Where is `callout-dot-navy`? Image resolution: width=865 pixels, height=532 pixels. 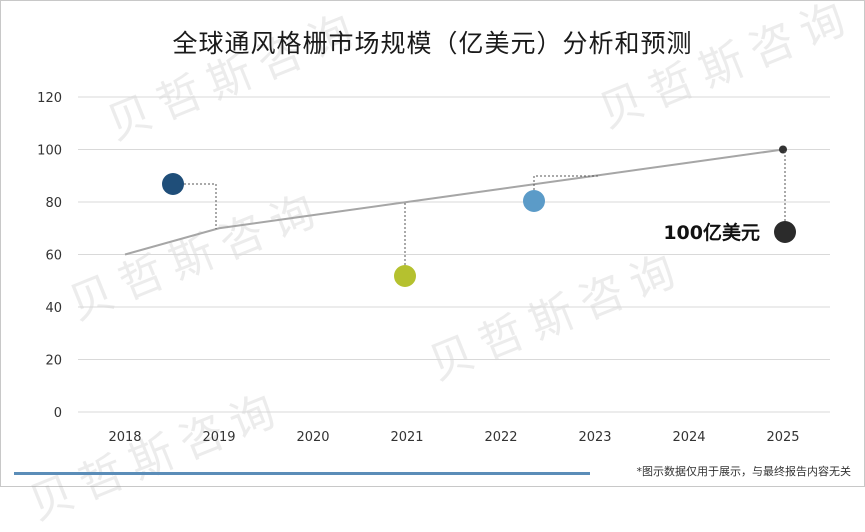
callout-dot-navy is located at coordinates (173, 184).